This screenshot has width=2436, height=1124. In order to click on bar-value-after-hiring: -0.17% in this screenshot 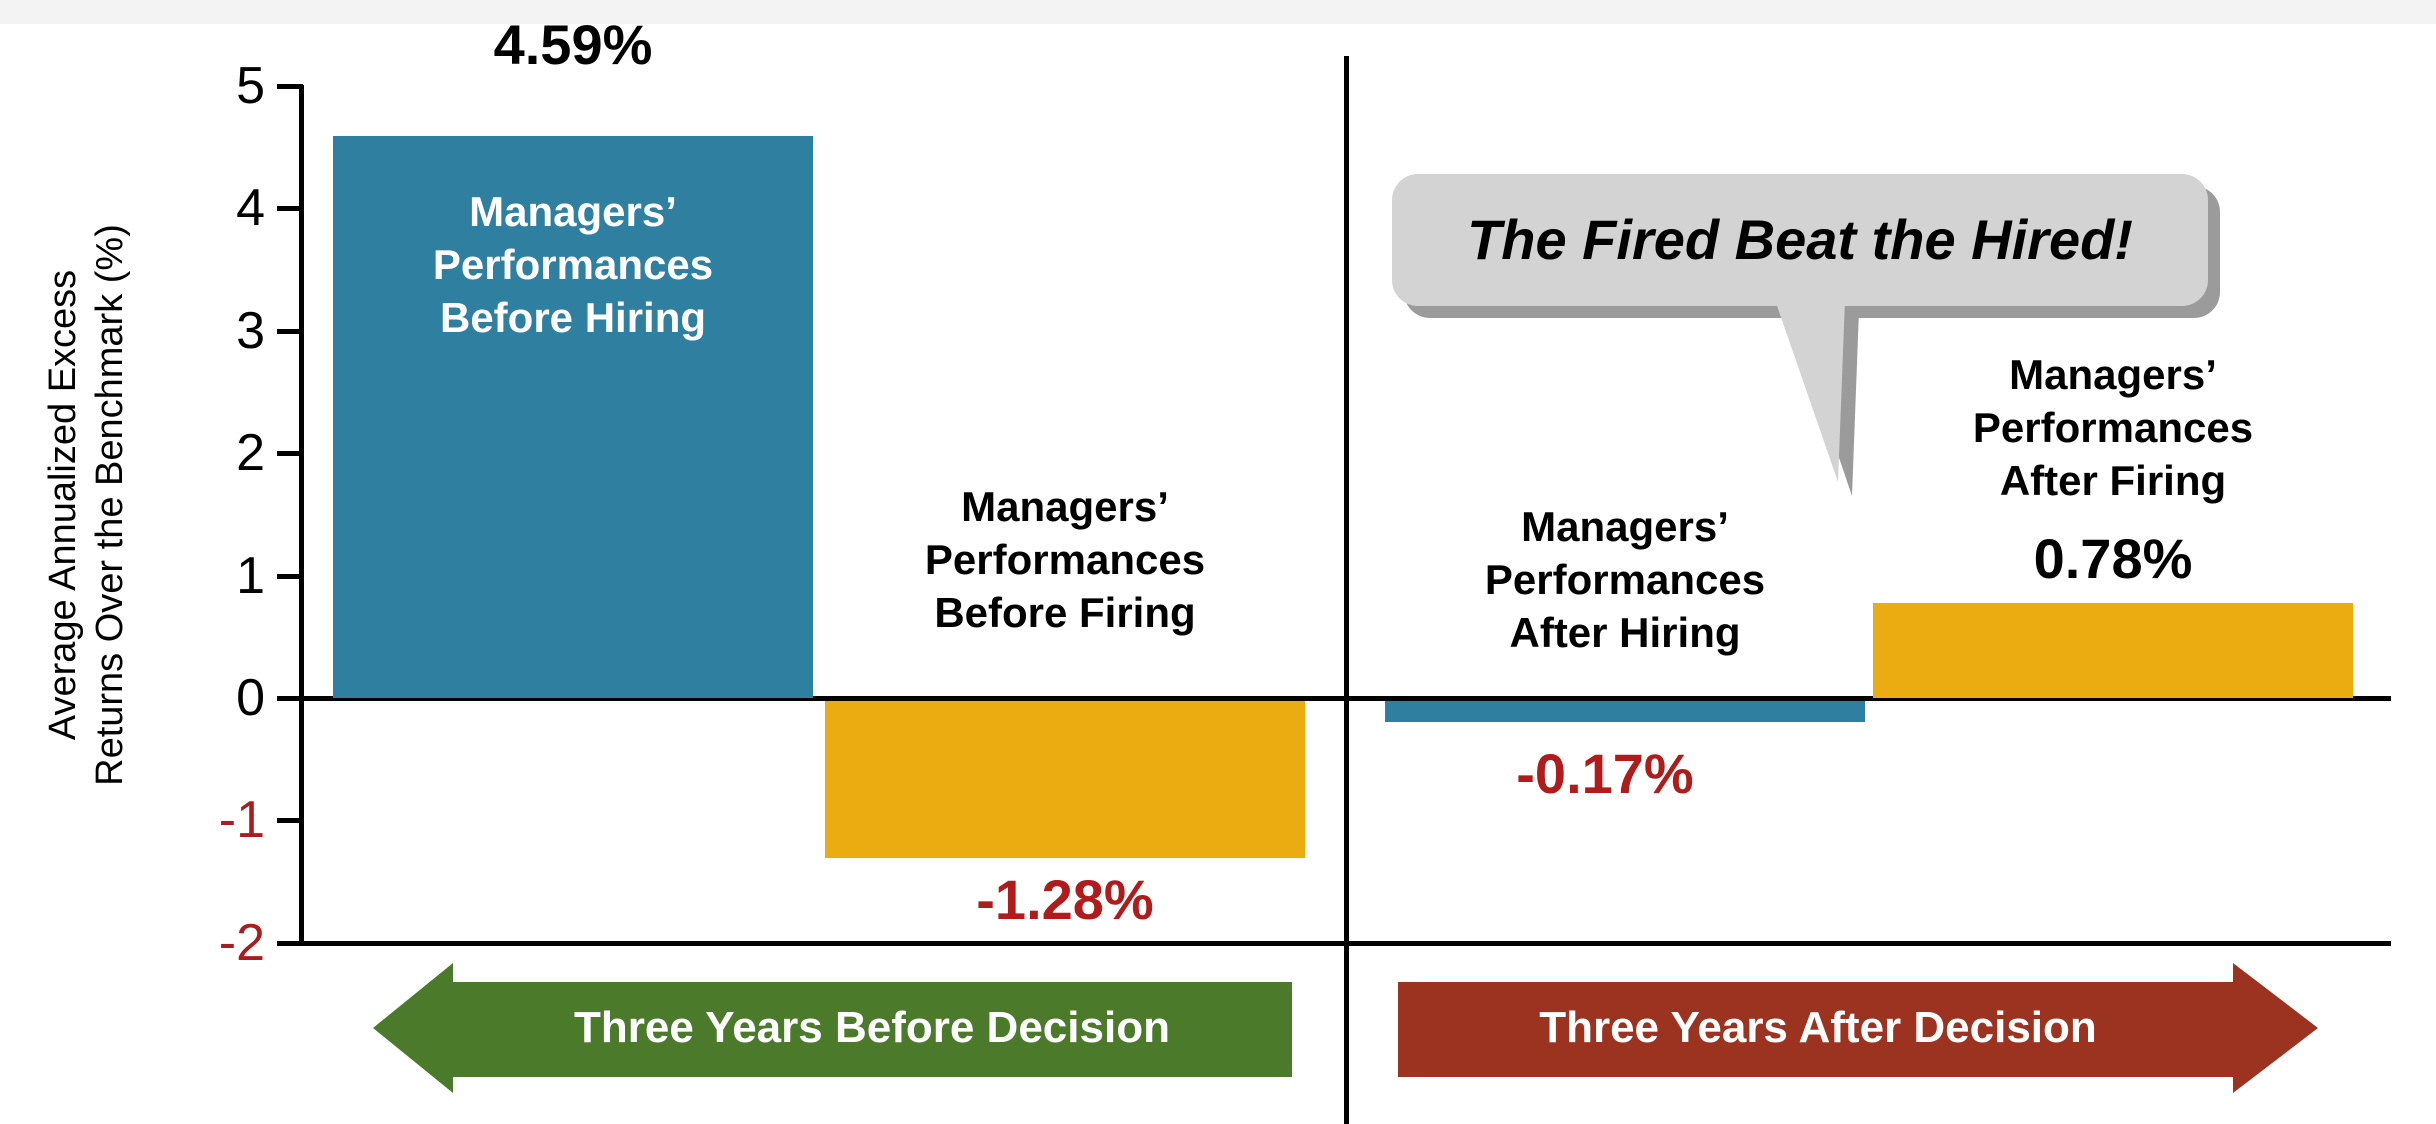, I will do `click(1605, 773)`.